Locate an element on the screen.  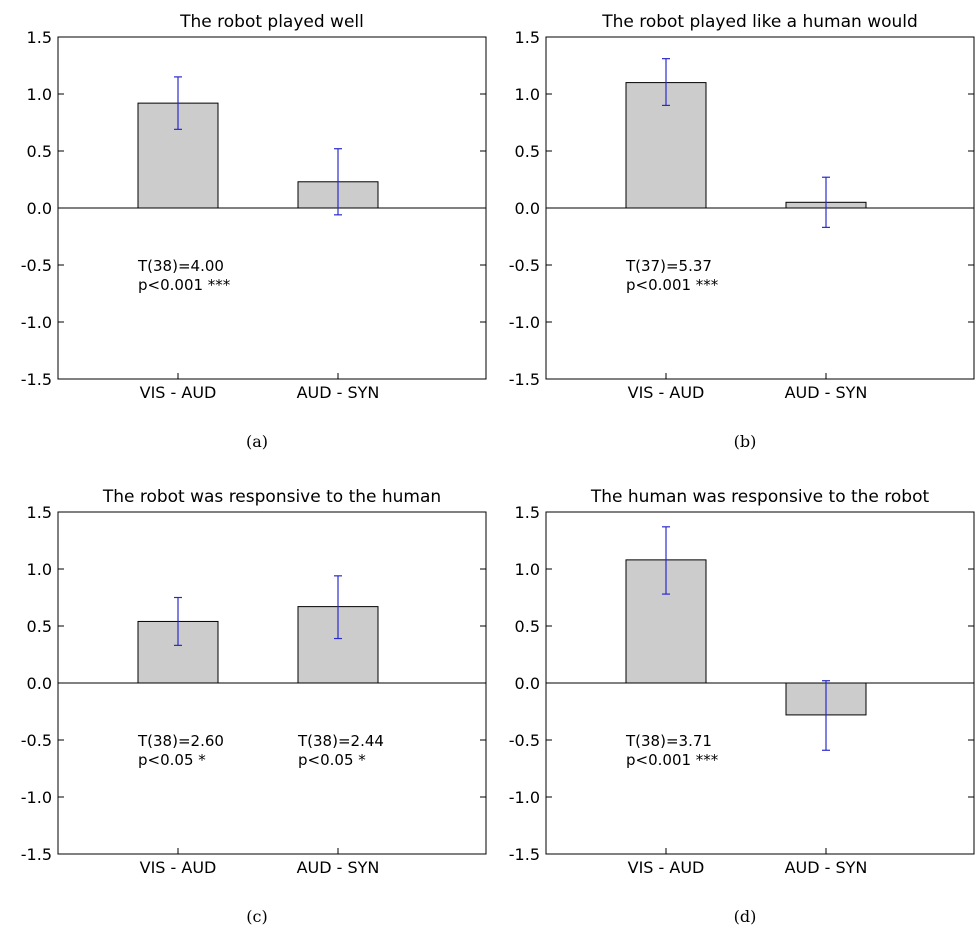
chart-title: The robot played well is located at coordinates (271, 22).